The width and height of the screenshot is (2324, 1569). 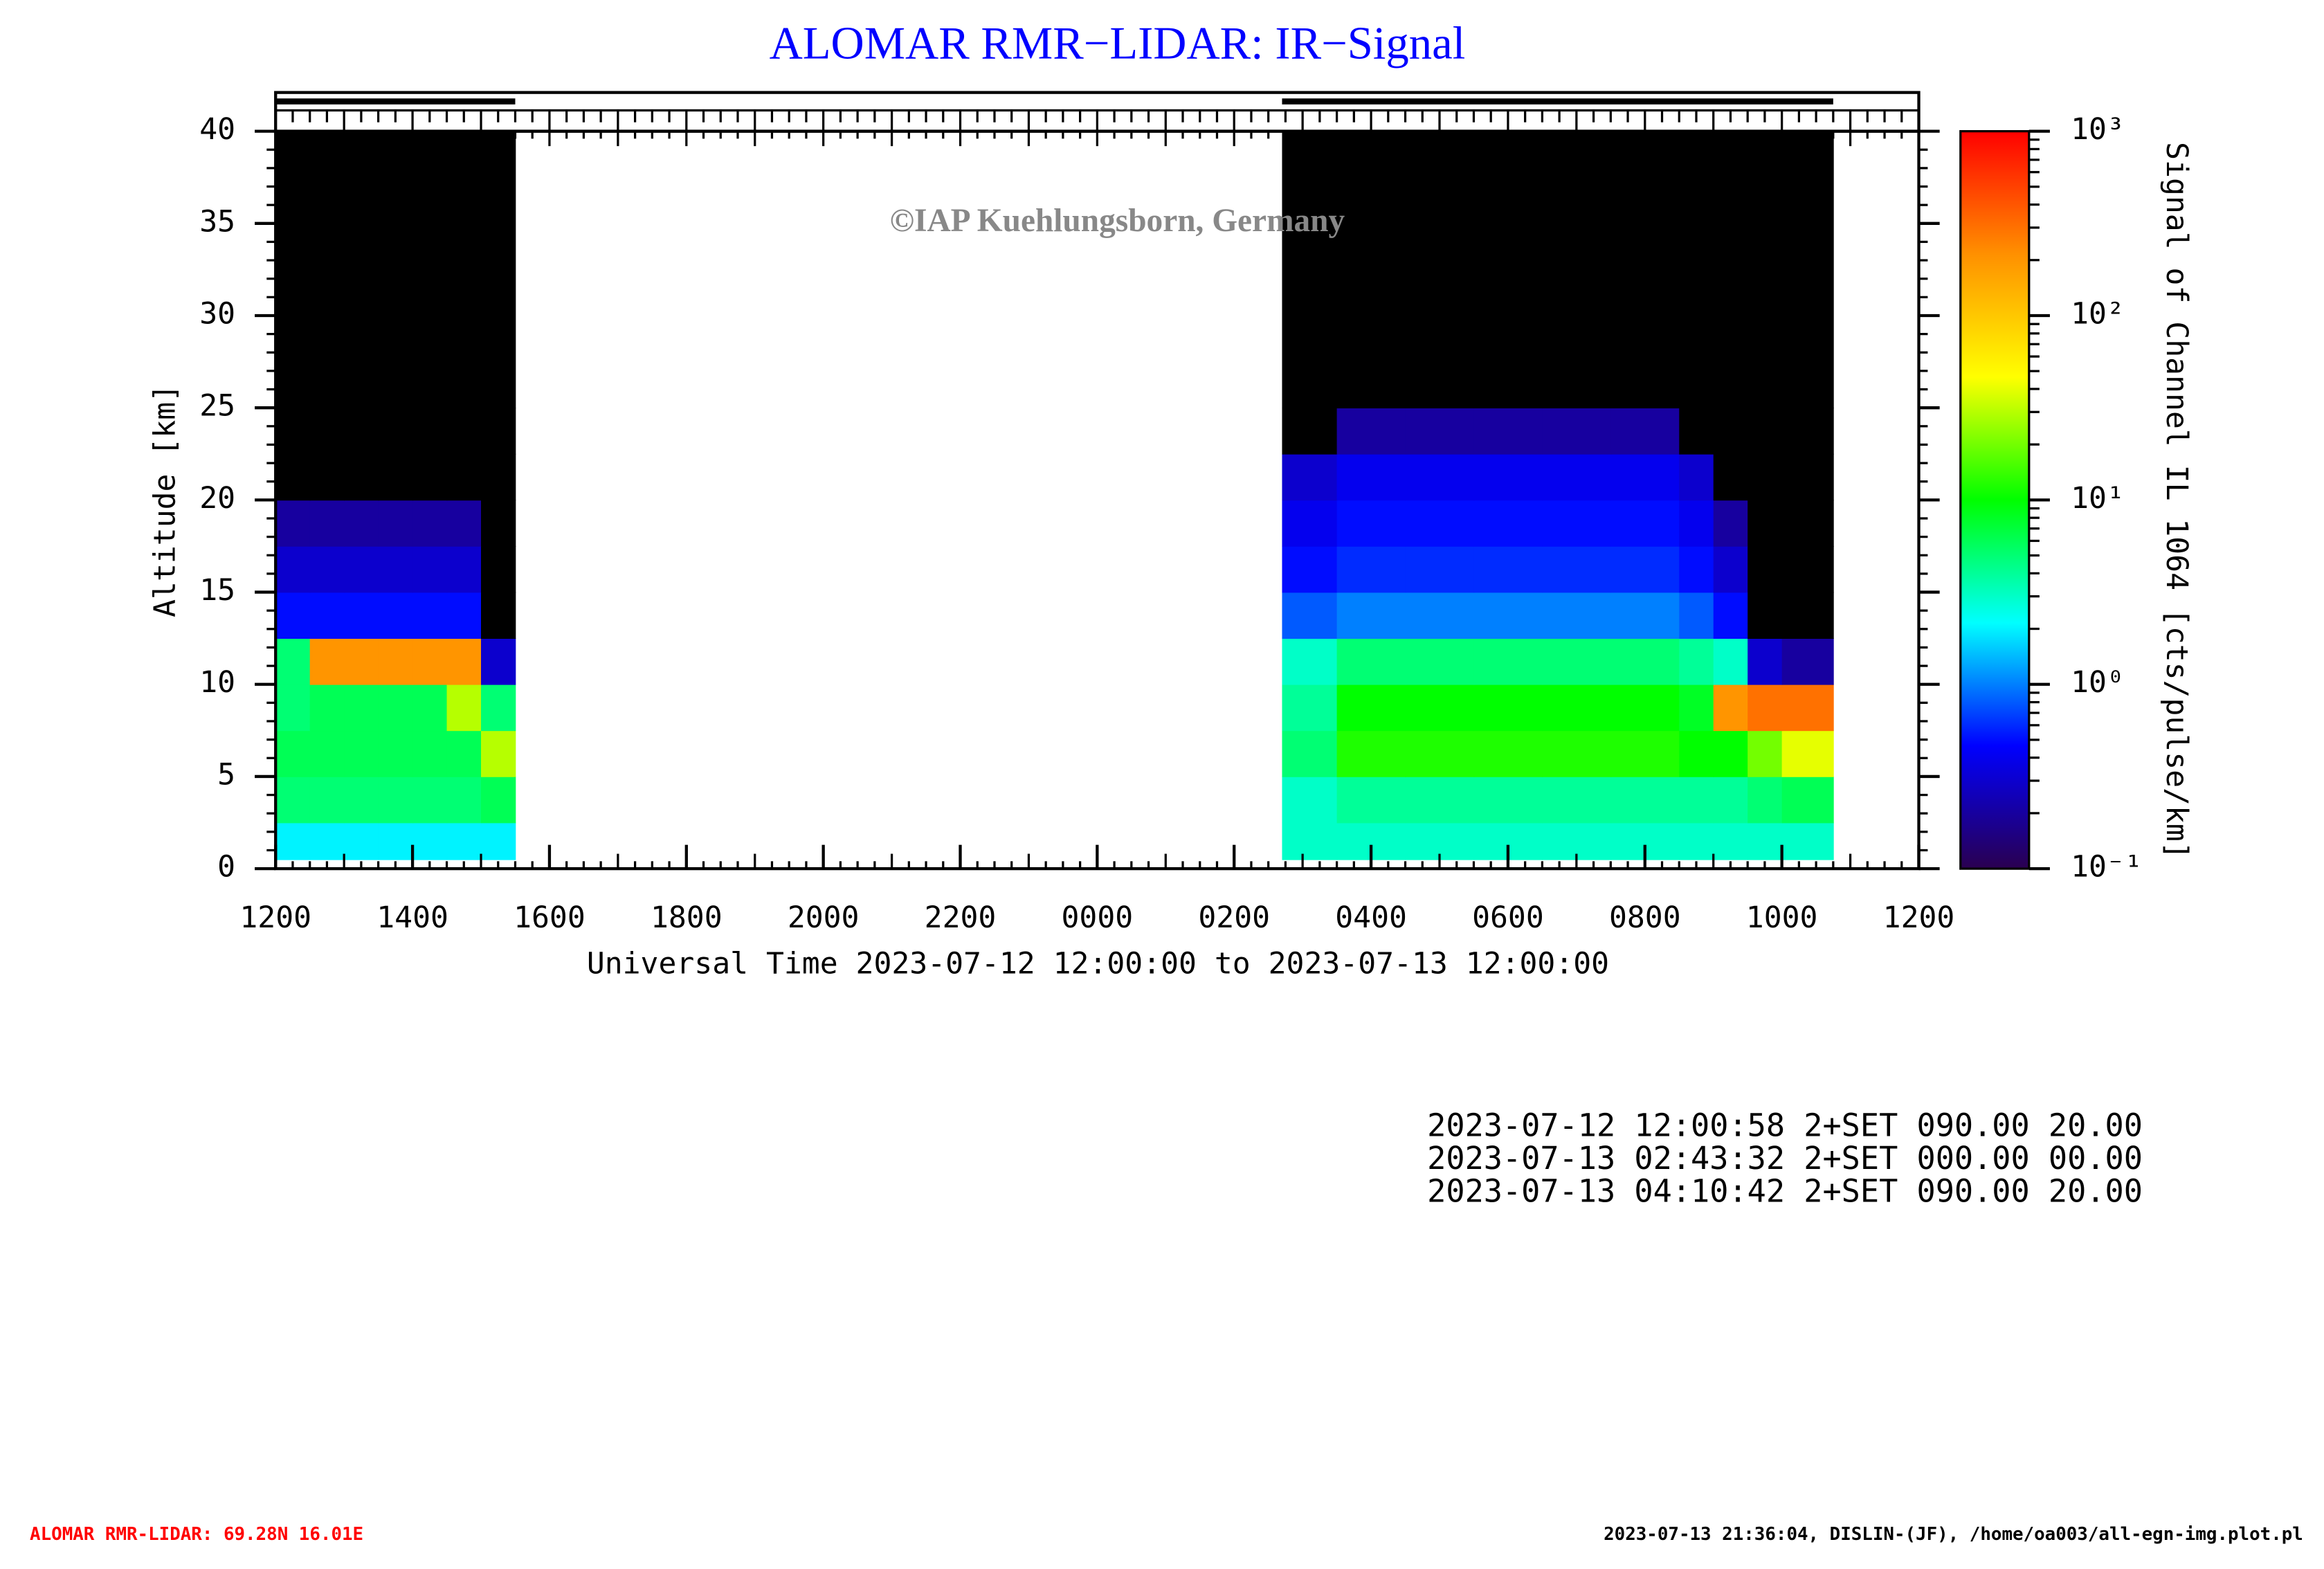 What do you see at coordinates (1782, 917) in the screenshot?
I see `x-tick-label: 1000` at bounding box center [1782, 917].